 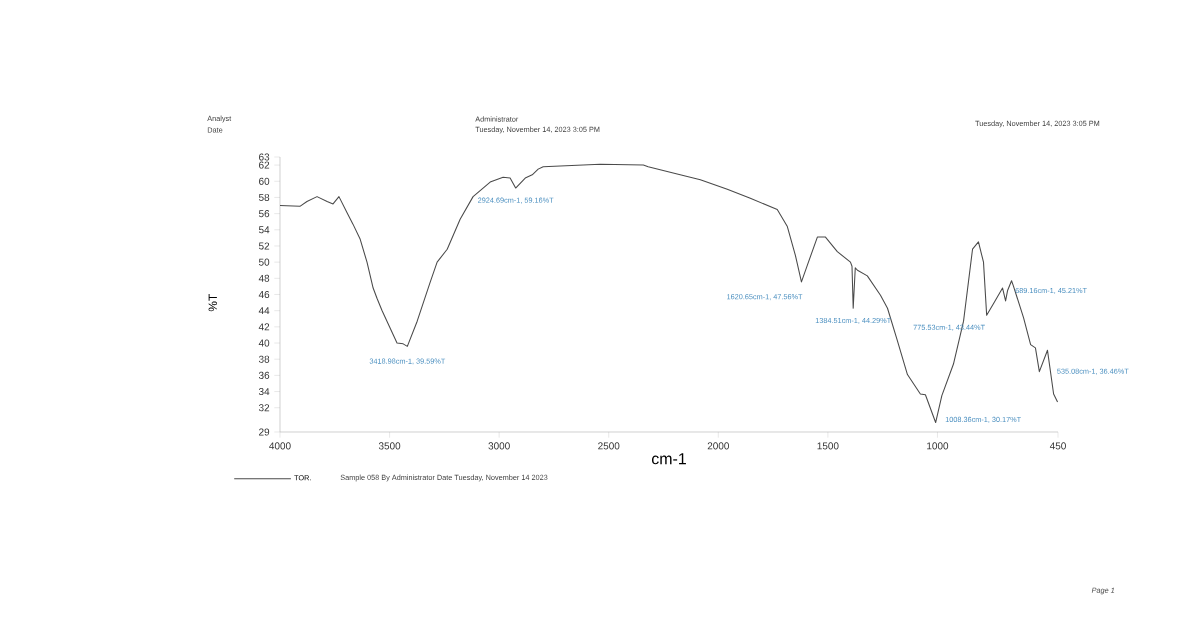 What do you see at coordinates (938, 446) in the screenshot?
I see `x-tick-label: 1000` at bounding box center [938, 446].